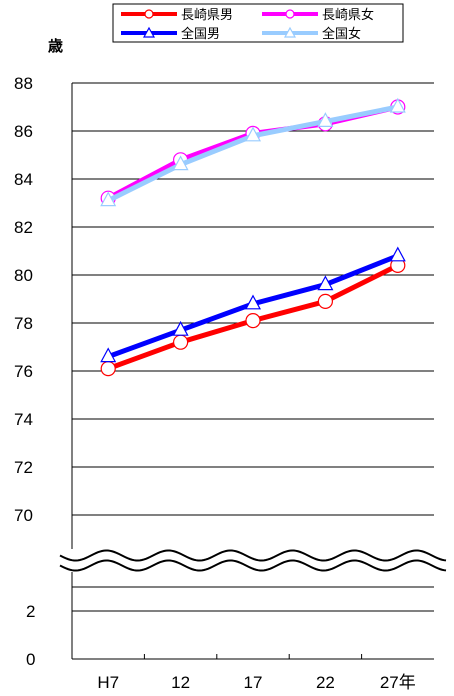  Describe the element at coordinates (325, 682) in the screenshot. I see `x-tick-label: 22` at that location.